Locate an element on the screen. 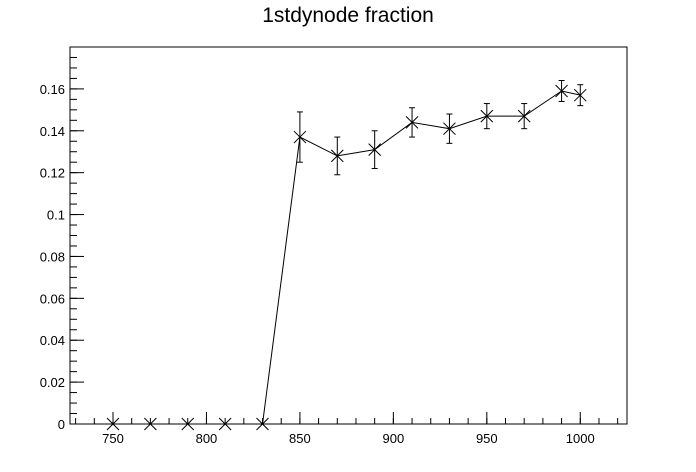 This screenshot has width=696, height=472. y-tick-label: 0.1 is located at coordinates (56, 215).